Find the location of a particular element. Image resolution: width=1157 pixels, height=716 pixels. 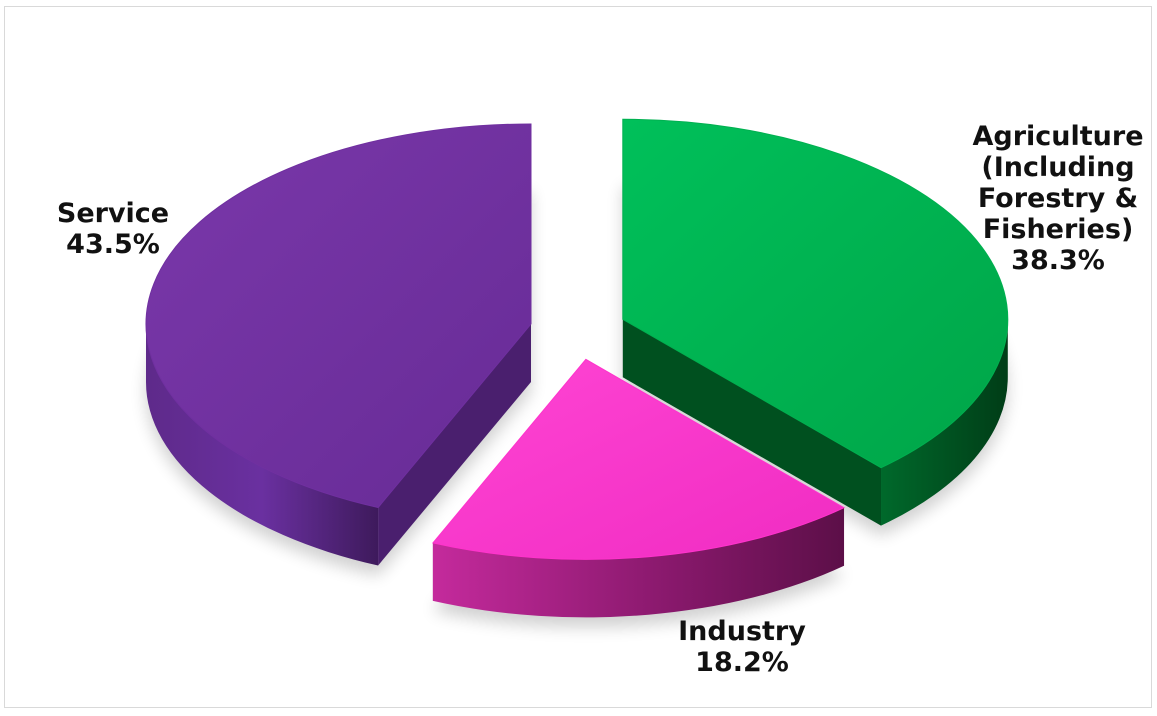

data-label-name: (Including is located at coordinates (1057, 167).